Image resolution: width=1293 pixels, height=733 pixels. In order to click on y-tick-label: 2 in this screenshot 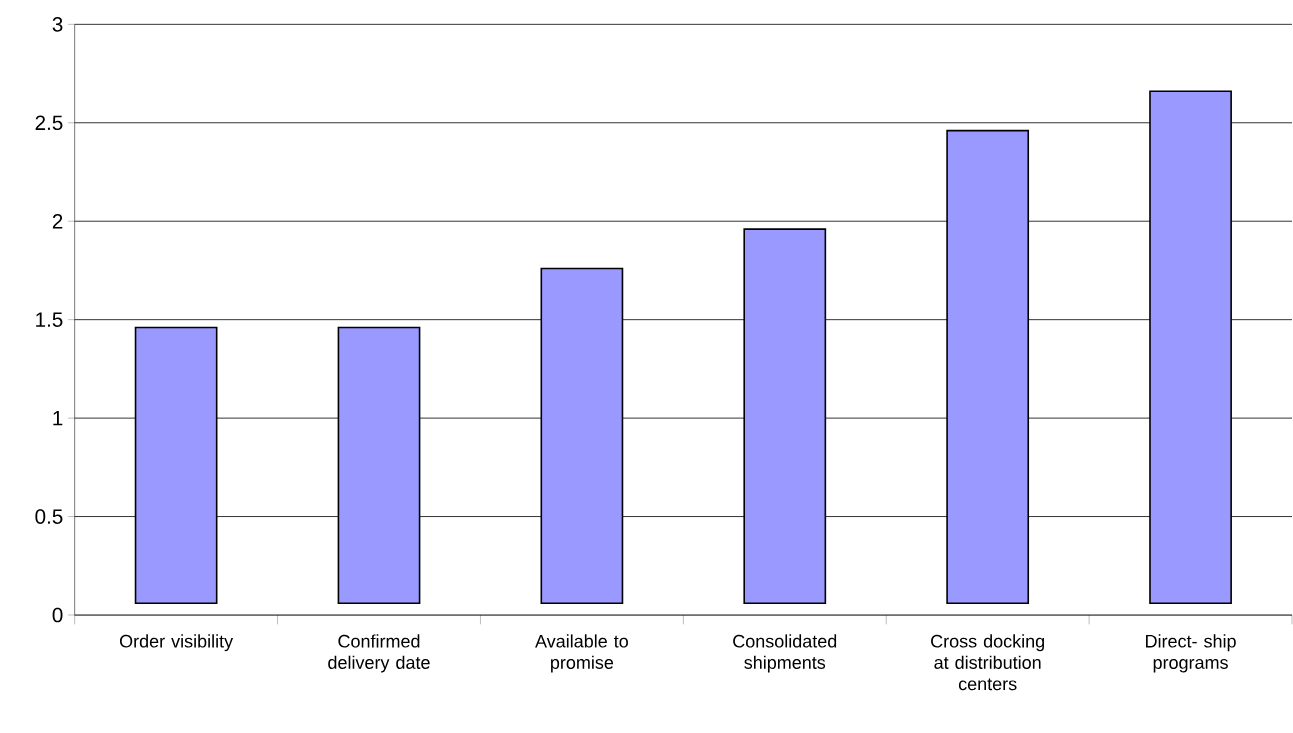, I will do `click(57, 221)`.